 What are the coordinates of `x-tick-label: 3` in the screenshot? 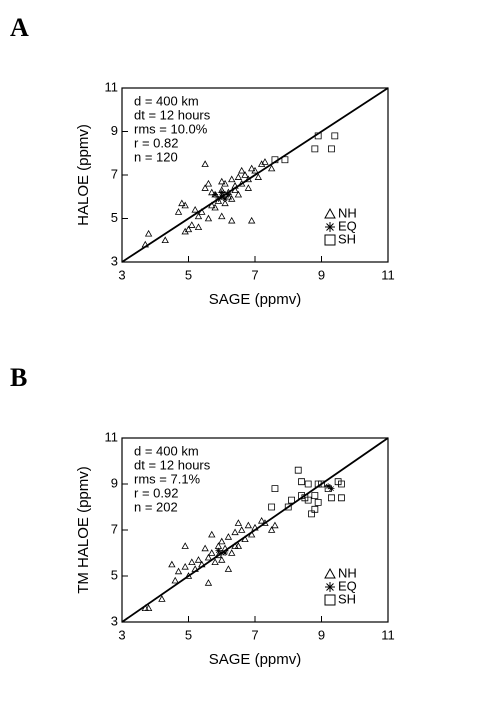 It's located at (121, 634).